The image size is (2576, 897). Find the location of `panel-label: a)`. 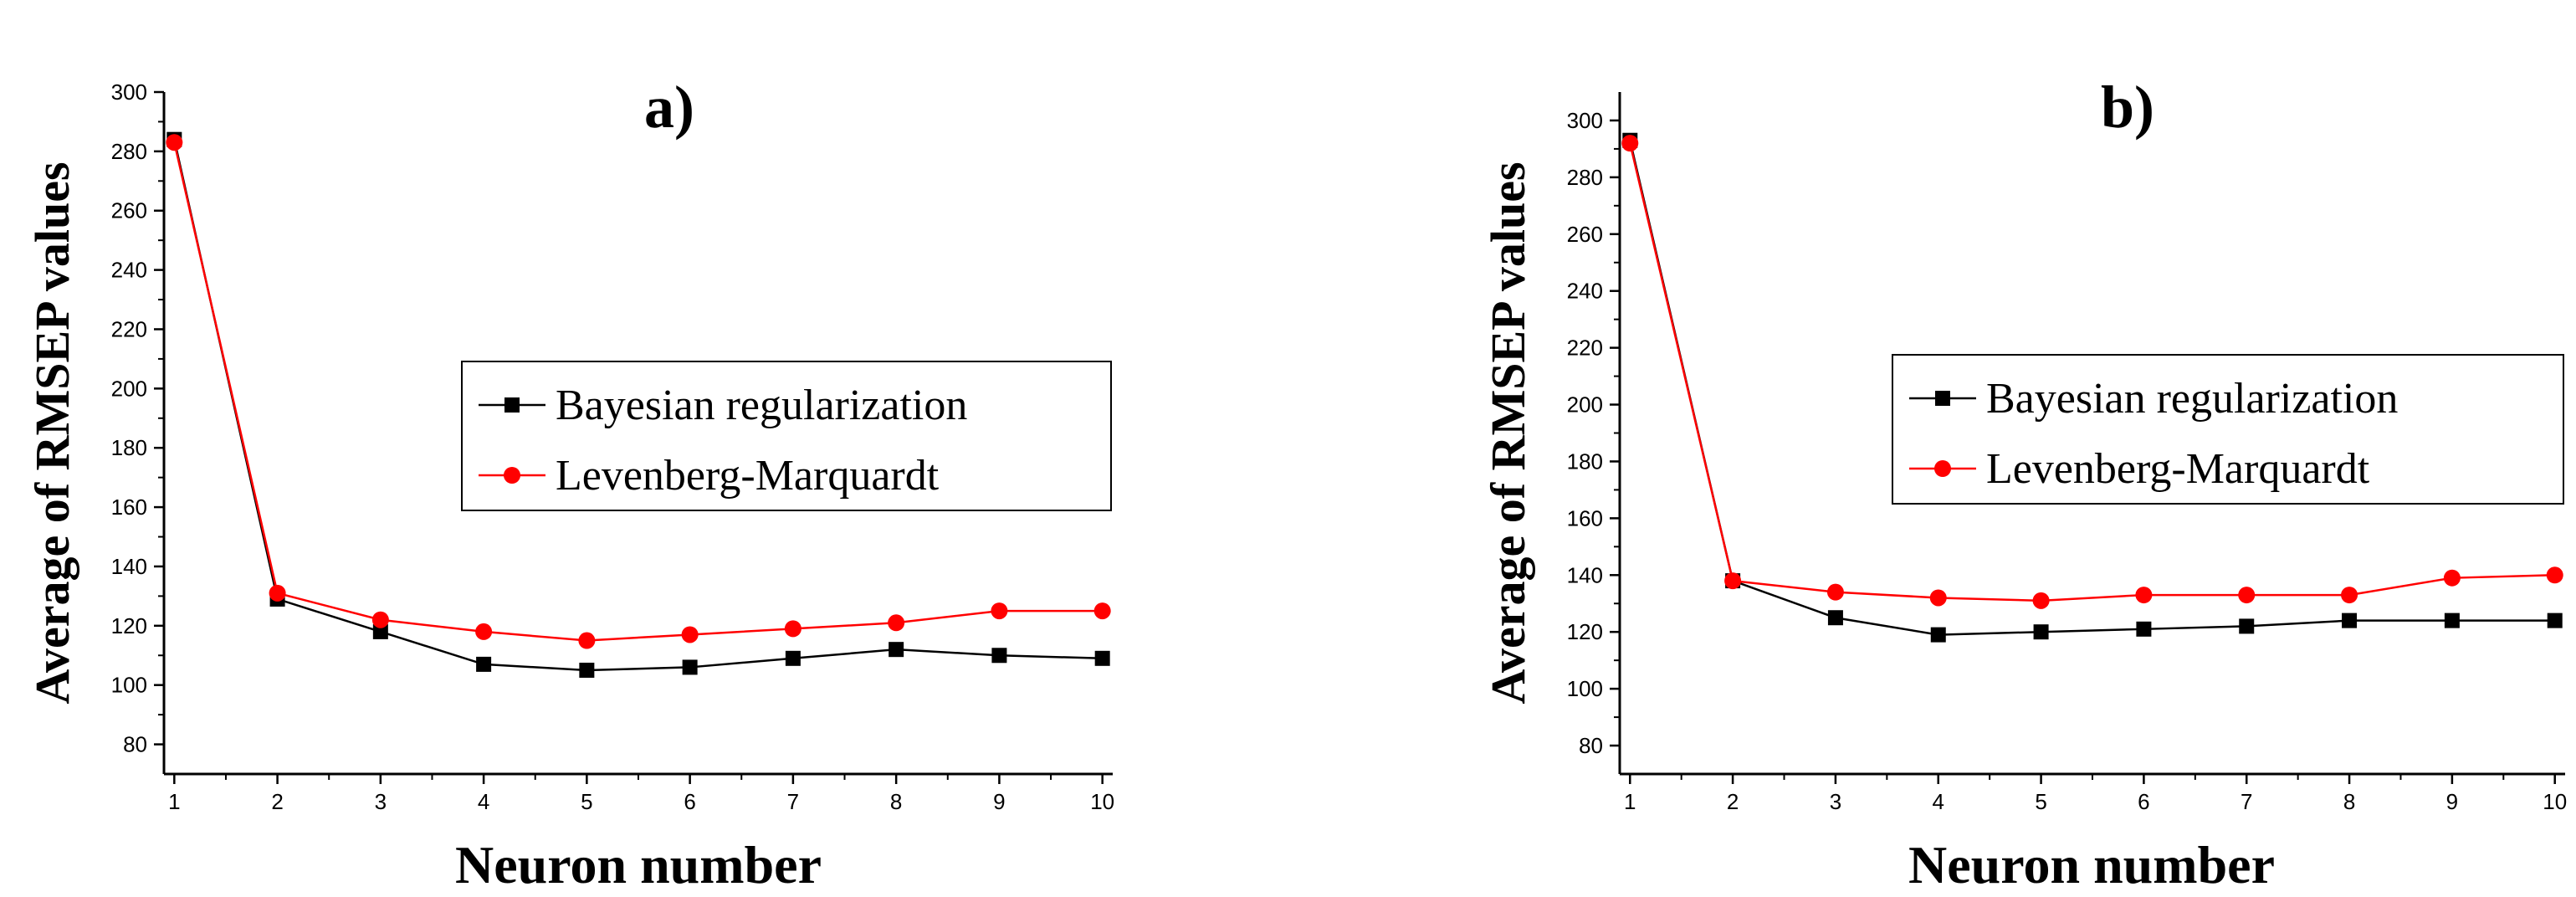

panel-label: a) is located at coordinates (669, 107).